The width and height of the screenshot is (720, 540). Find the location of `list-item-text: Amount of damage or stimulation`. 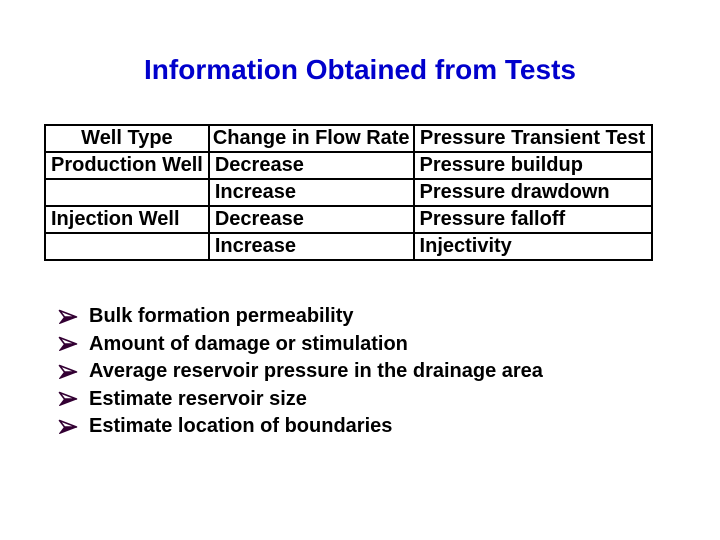

list-item-text: Amount of damage or stimulation is located at coordinates (248, 343).